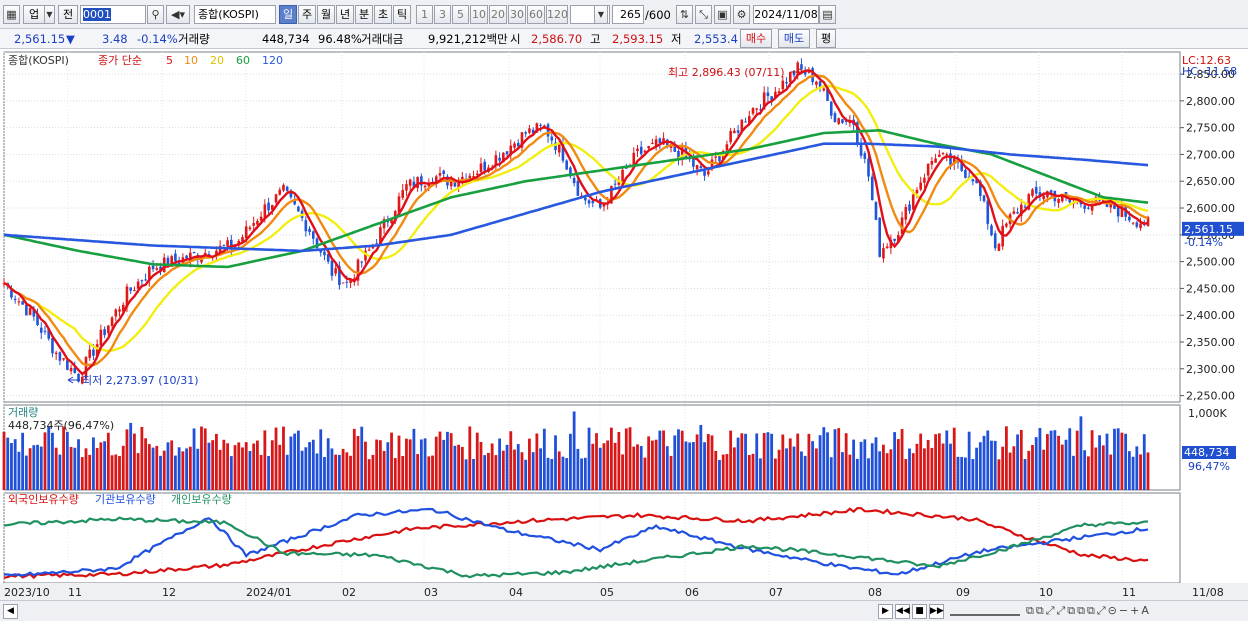 Image resolution: width=1248 pixels, height=621 pixels. Describe the element at coordinates (985, 611) in the screenshot. I see `zoom-slider` at that location.